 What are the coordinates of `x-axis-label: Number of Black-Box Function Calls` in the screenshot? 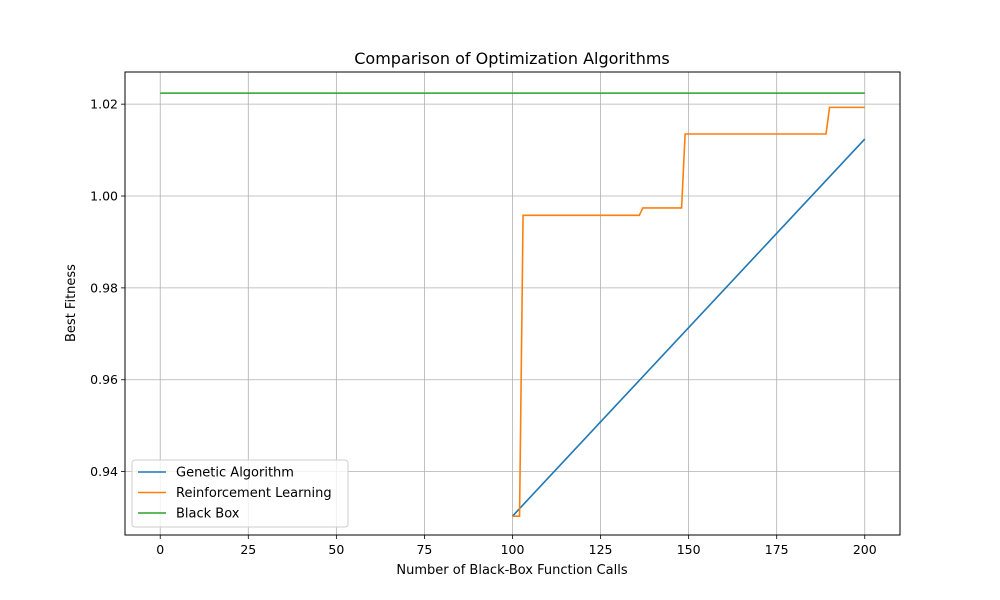 It's located at (511, 570).